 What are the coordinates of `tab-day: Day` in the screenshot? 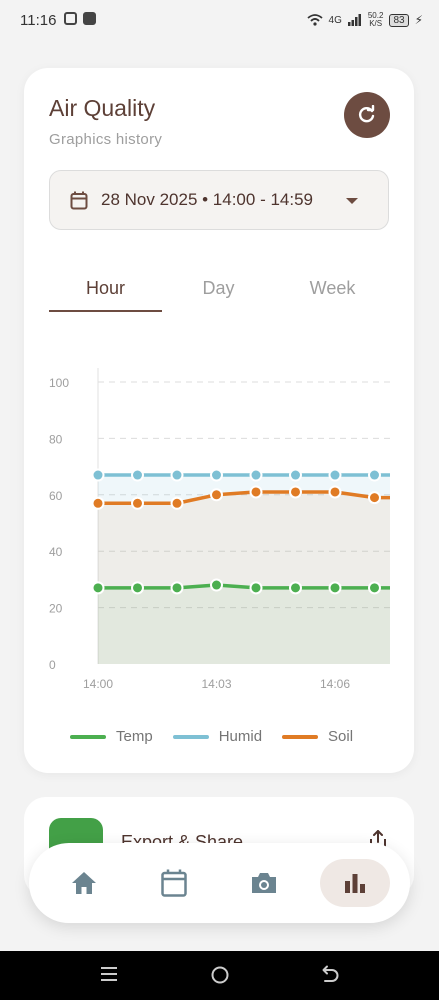 It's located at (218, 288).